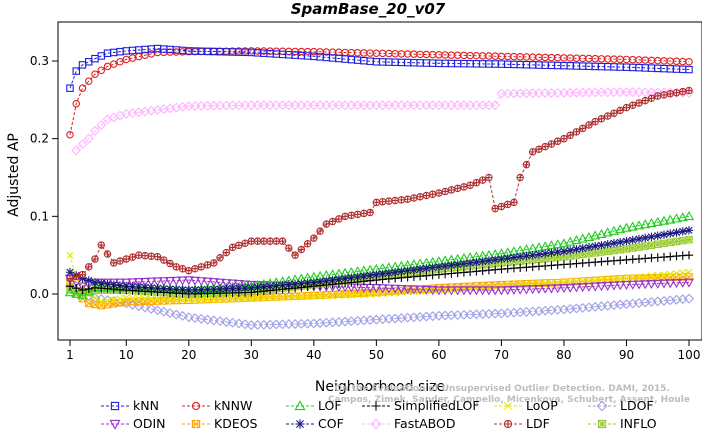 This screenshot has height=434, width=702. Describe the element at coordinates (682, 283) in the screenshot. I see `point-odin-k99` at that location.